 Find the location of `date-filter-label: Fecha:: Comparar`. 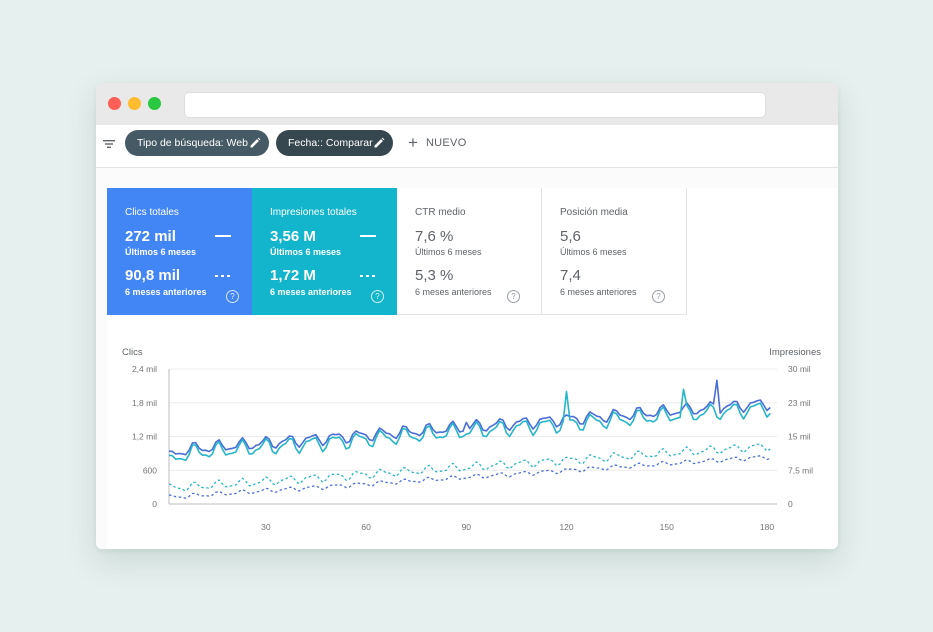

date-filter-label: Fecha:: Comparar is located at coordinates (330, 143).